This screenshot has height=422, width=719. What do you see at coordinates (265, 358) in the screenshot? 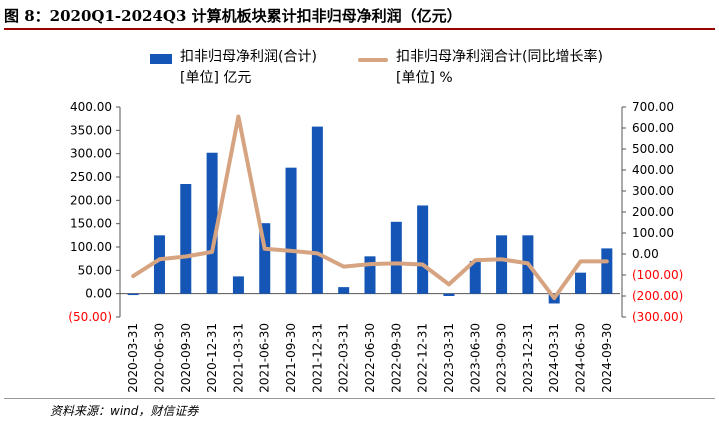
I see `x-tick-label: 2021-06-30` at bounding box center [265, 358].